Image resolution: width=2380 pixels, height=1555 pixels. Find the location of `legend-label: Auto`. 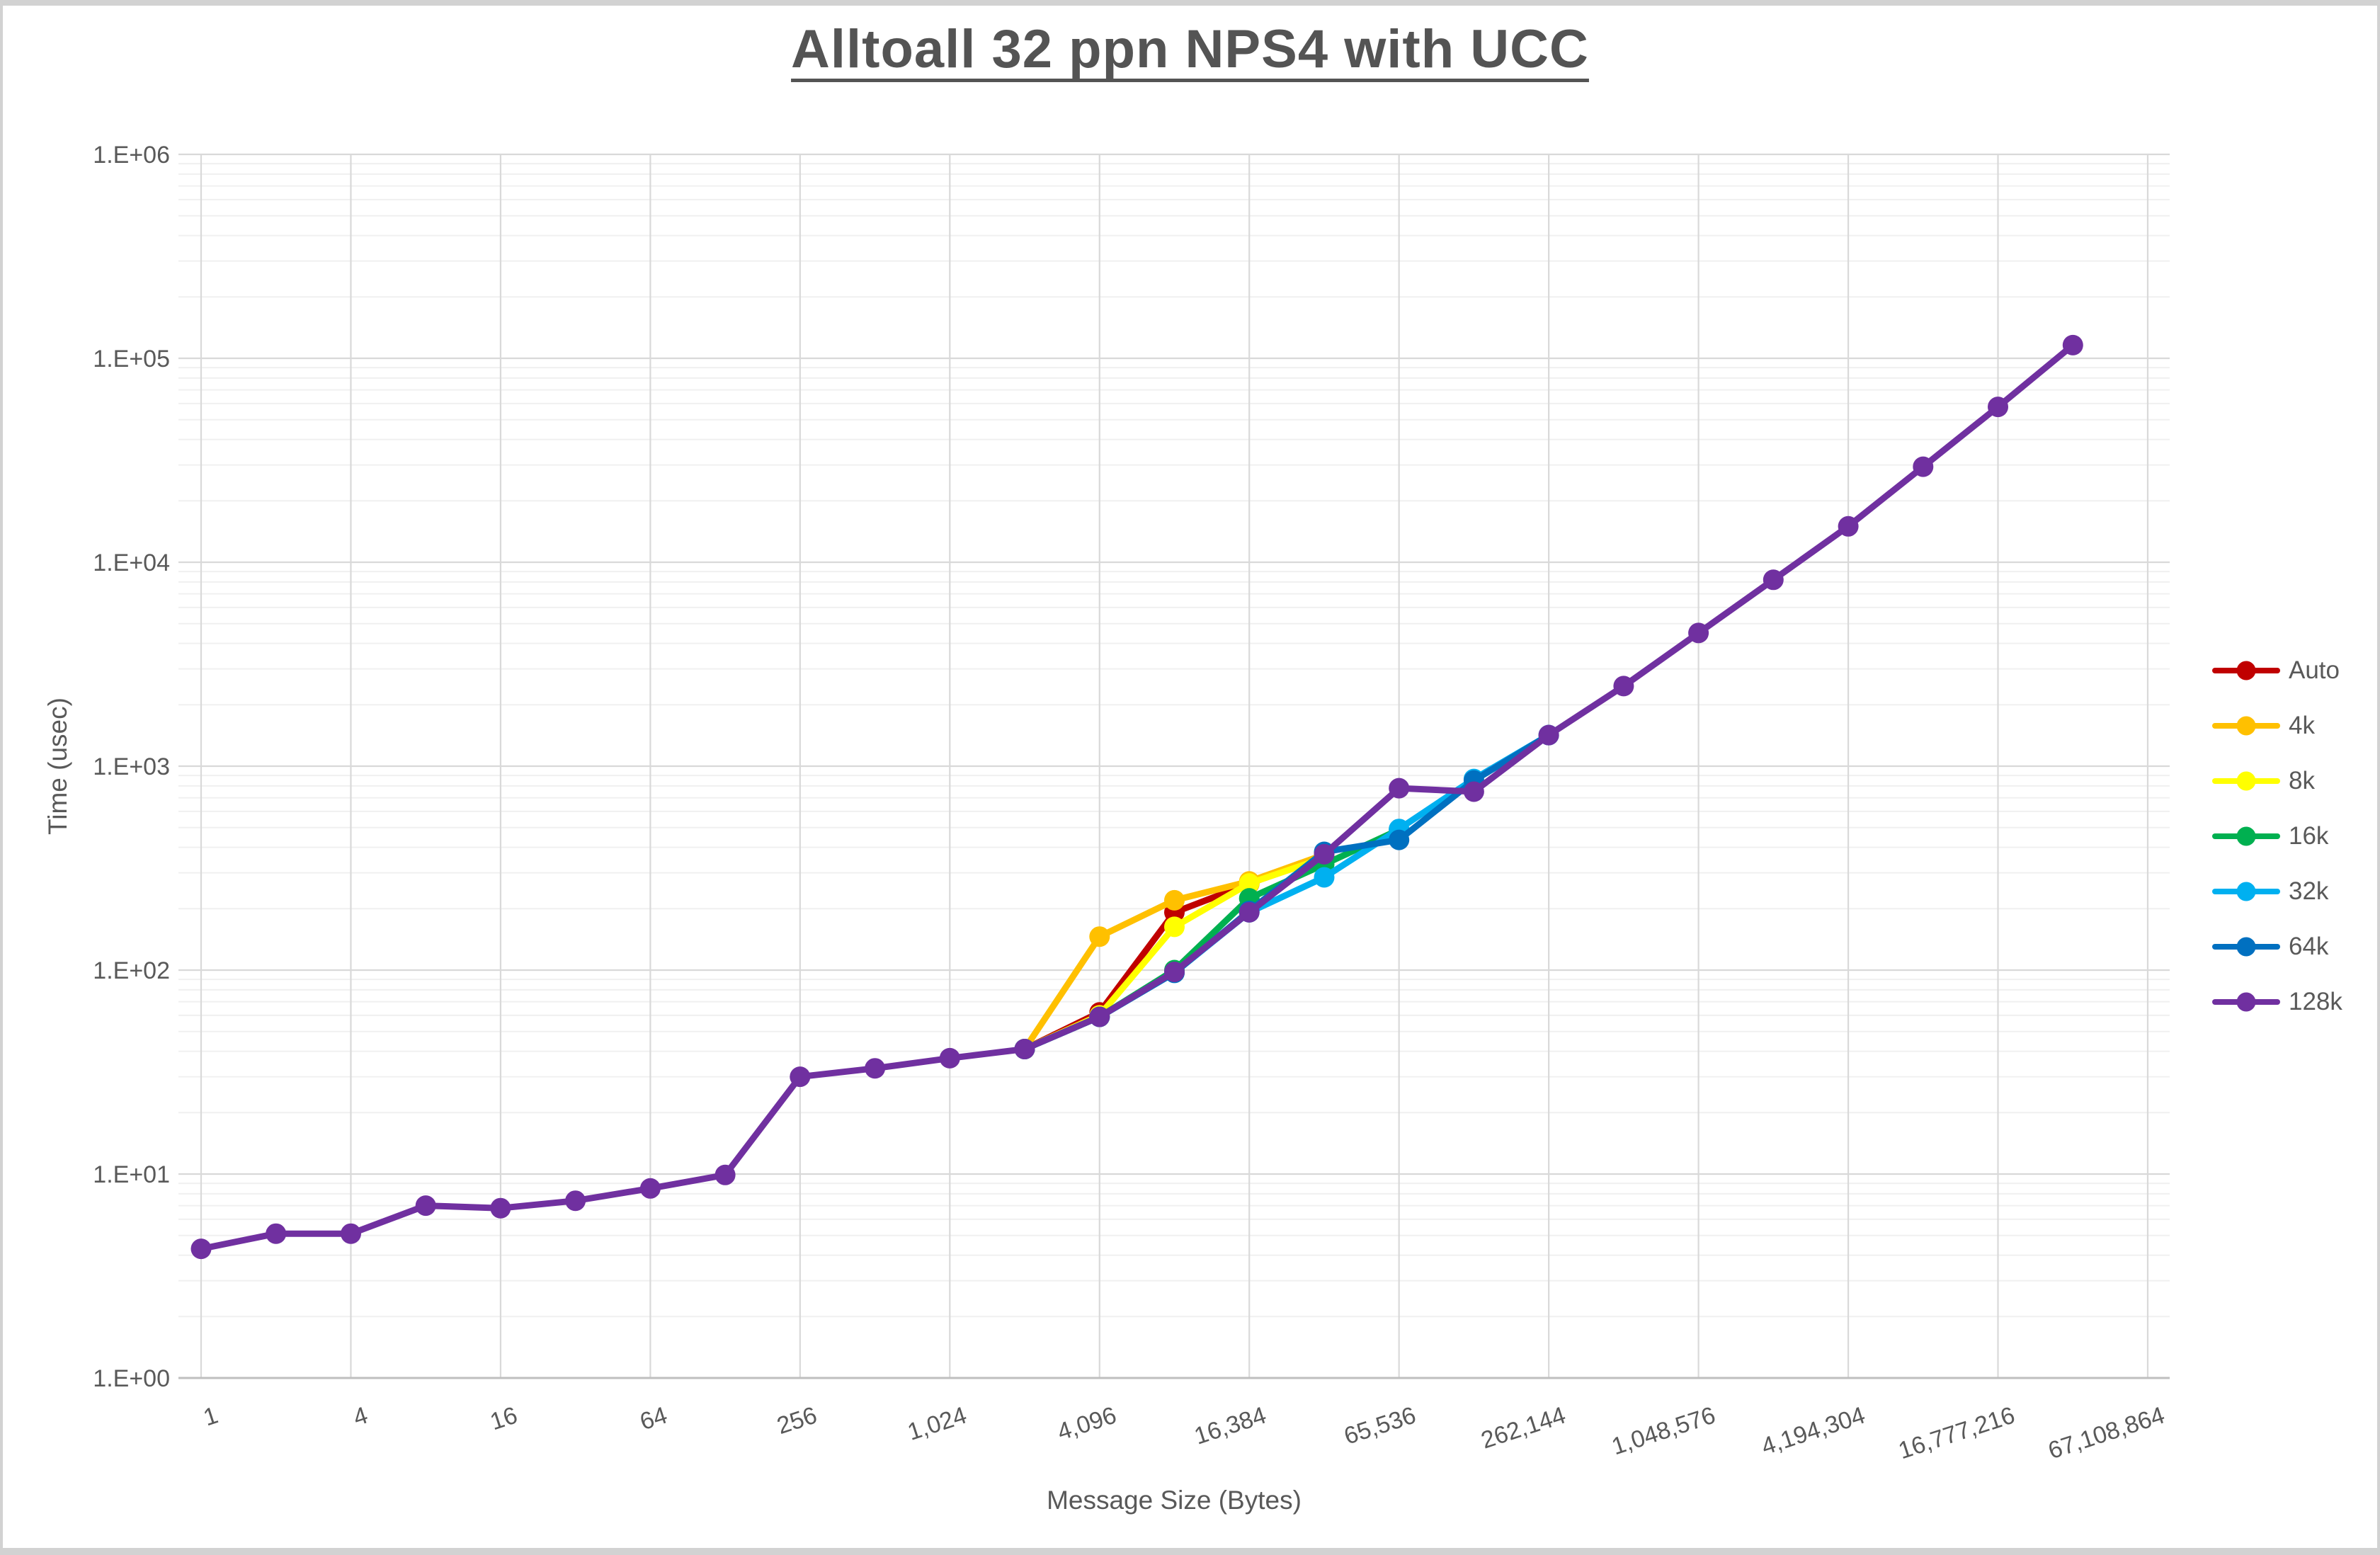

legend-label: Auto is located at coordinates (2314, 670).